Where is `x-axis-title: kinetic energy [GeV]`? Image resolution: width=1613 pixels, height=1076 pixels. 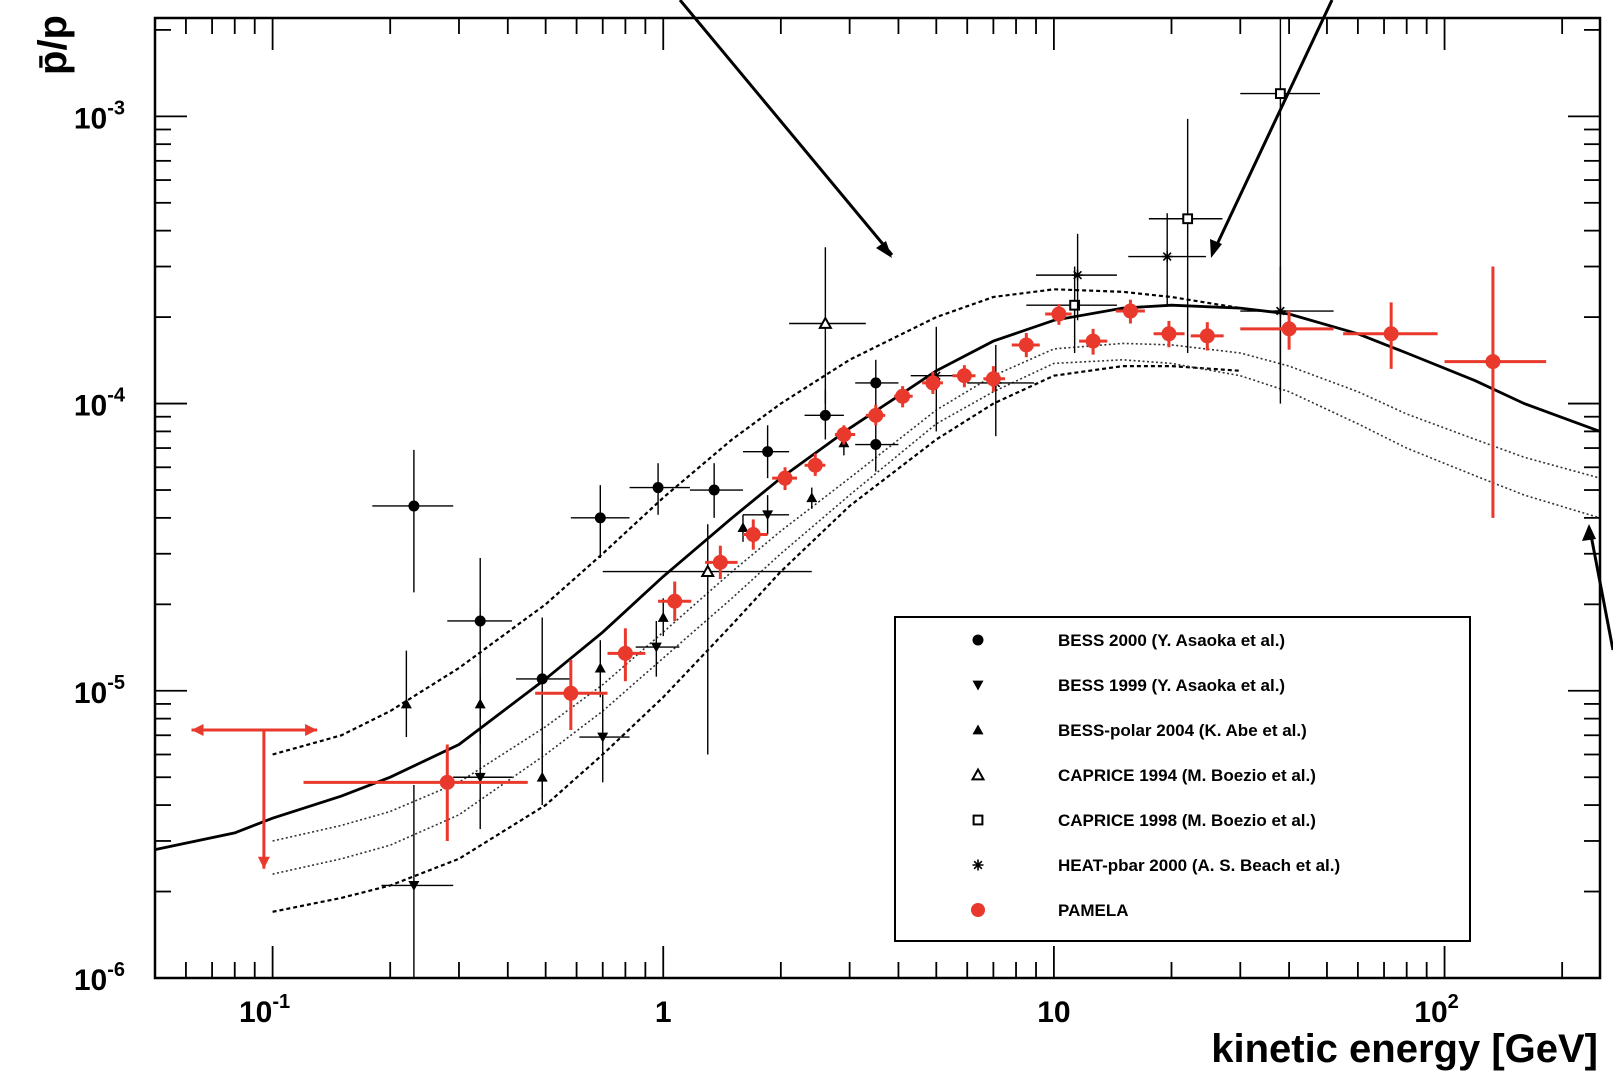 x-axis-title: kinetic energy [GeV] is located at coordinates (1404, 1049).